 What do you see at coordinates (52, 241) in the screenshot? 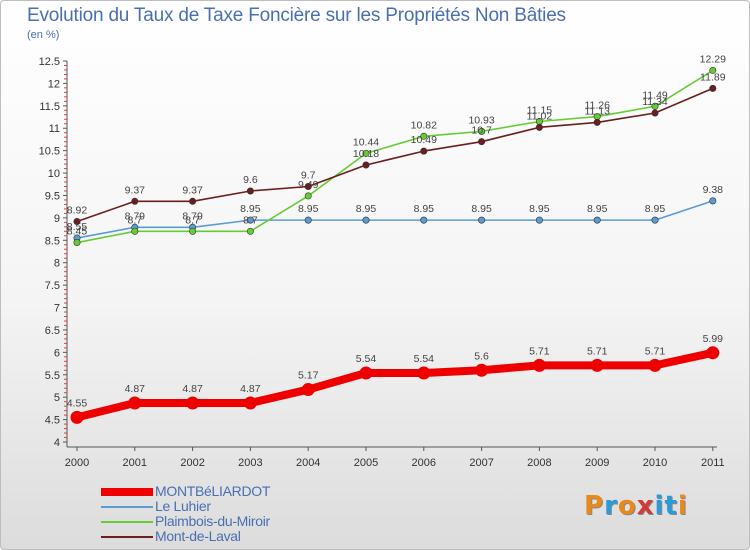
I see `y-tick-label: 8.5` at bounding box center [52, 241].